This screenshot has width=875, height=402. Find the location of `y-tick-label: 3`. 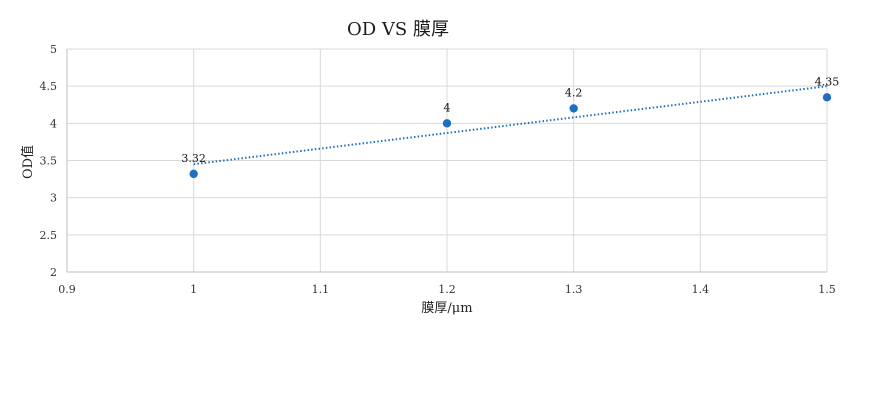

y-tick-label: 3 is located at coordinates (53, 198).